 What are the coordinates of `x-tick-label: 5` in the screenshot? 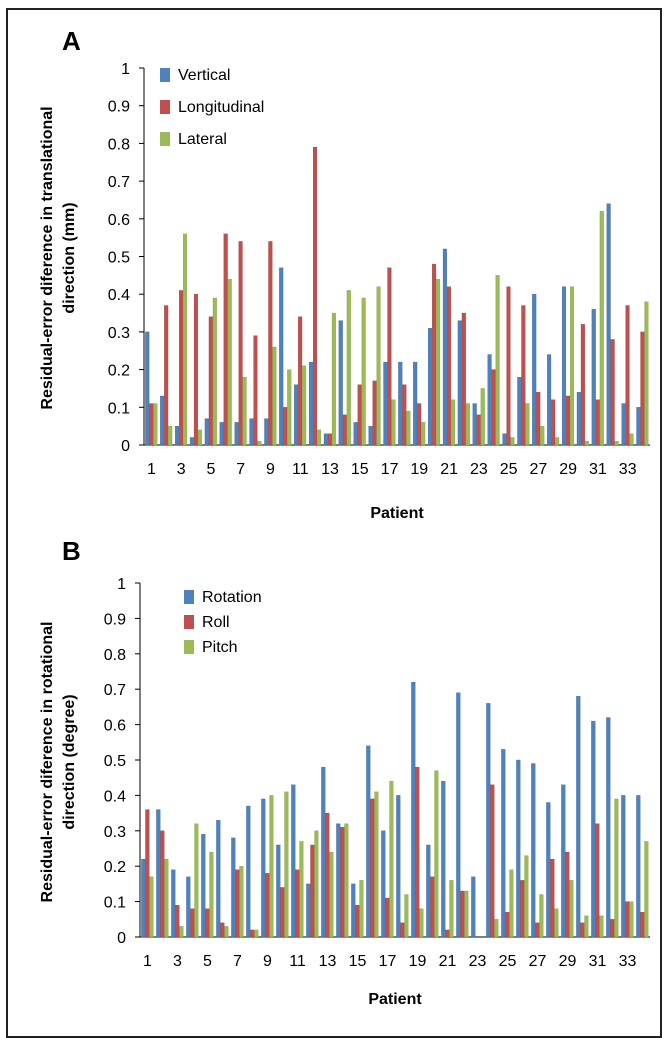 It's located at (211, 469).